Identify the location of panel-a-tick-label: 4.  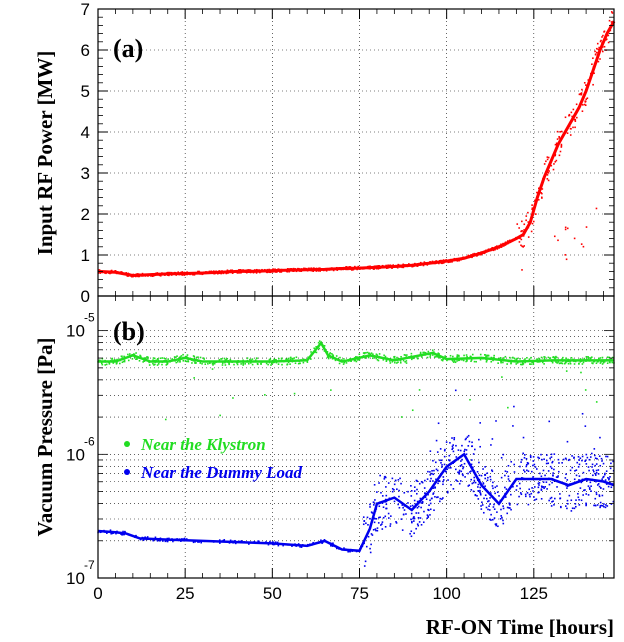
(85, 132).